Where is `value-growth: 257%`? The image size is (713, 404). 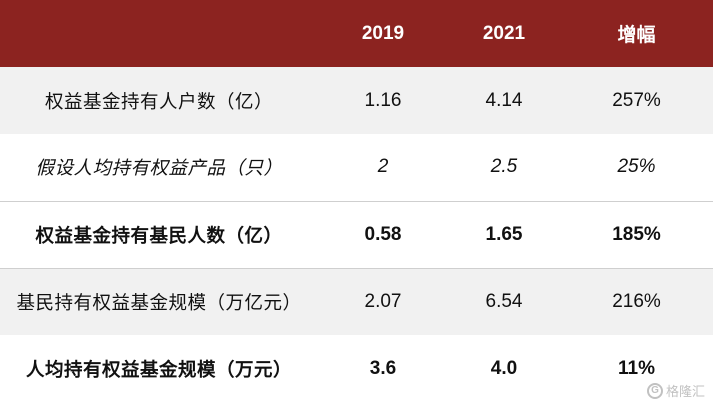
value-growth: 257% is located at coordinates (636, 100).